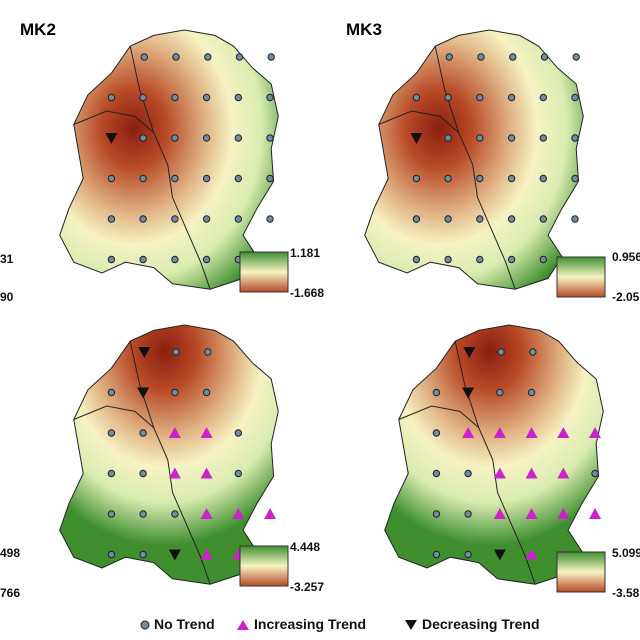 The width and height of the screenshot is (640, 640). What do you see at coordinates (307, 293) in the screenshot?
I see `legend-low-value: -1.668` at bounding box center [307, 293].